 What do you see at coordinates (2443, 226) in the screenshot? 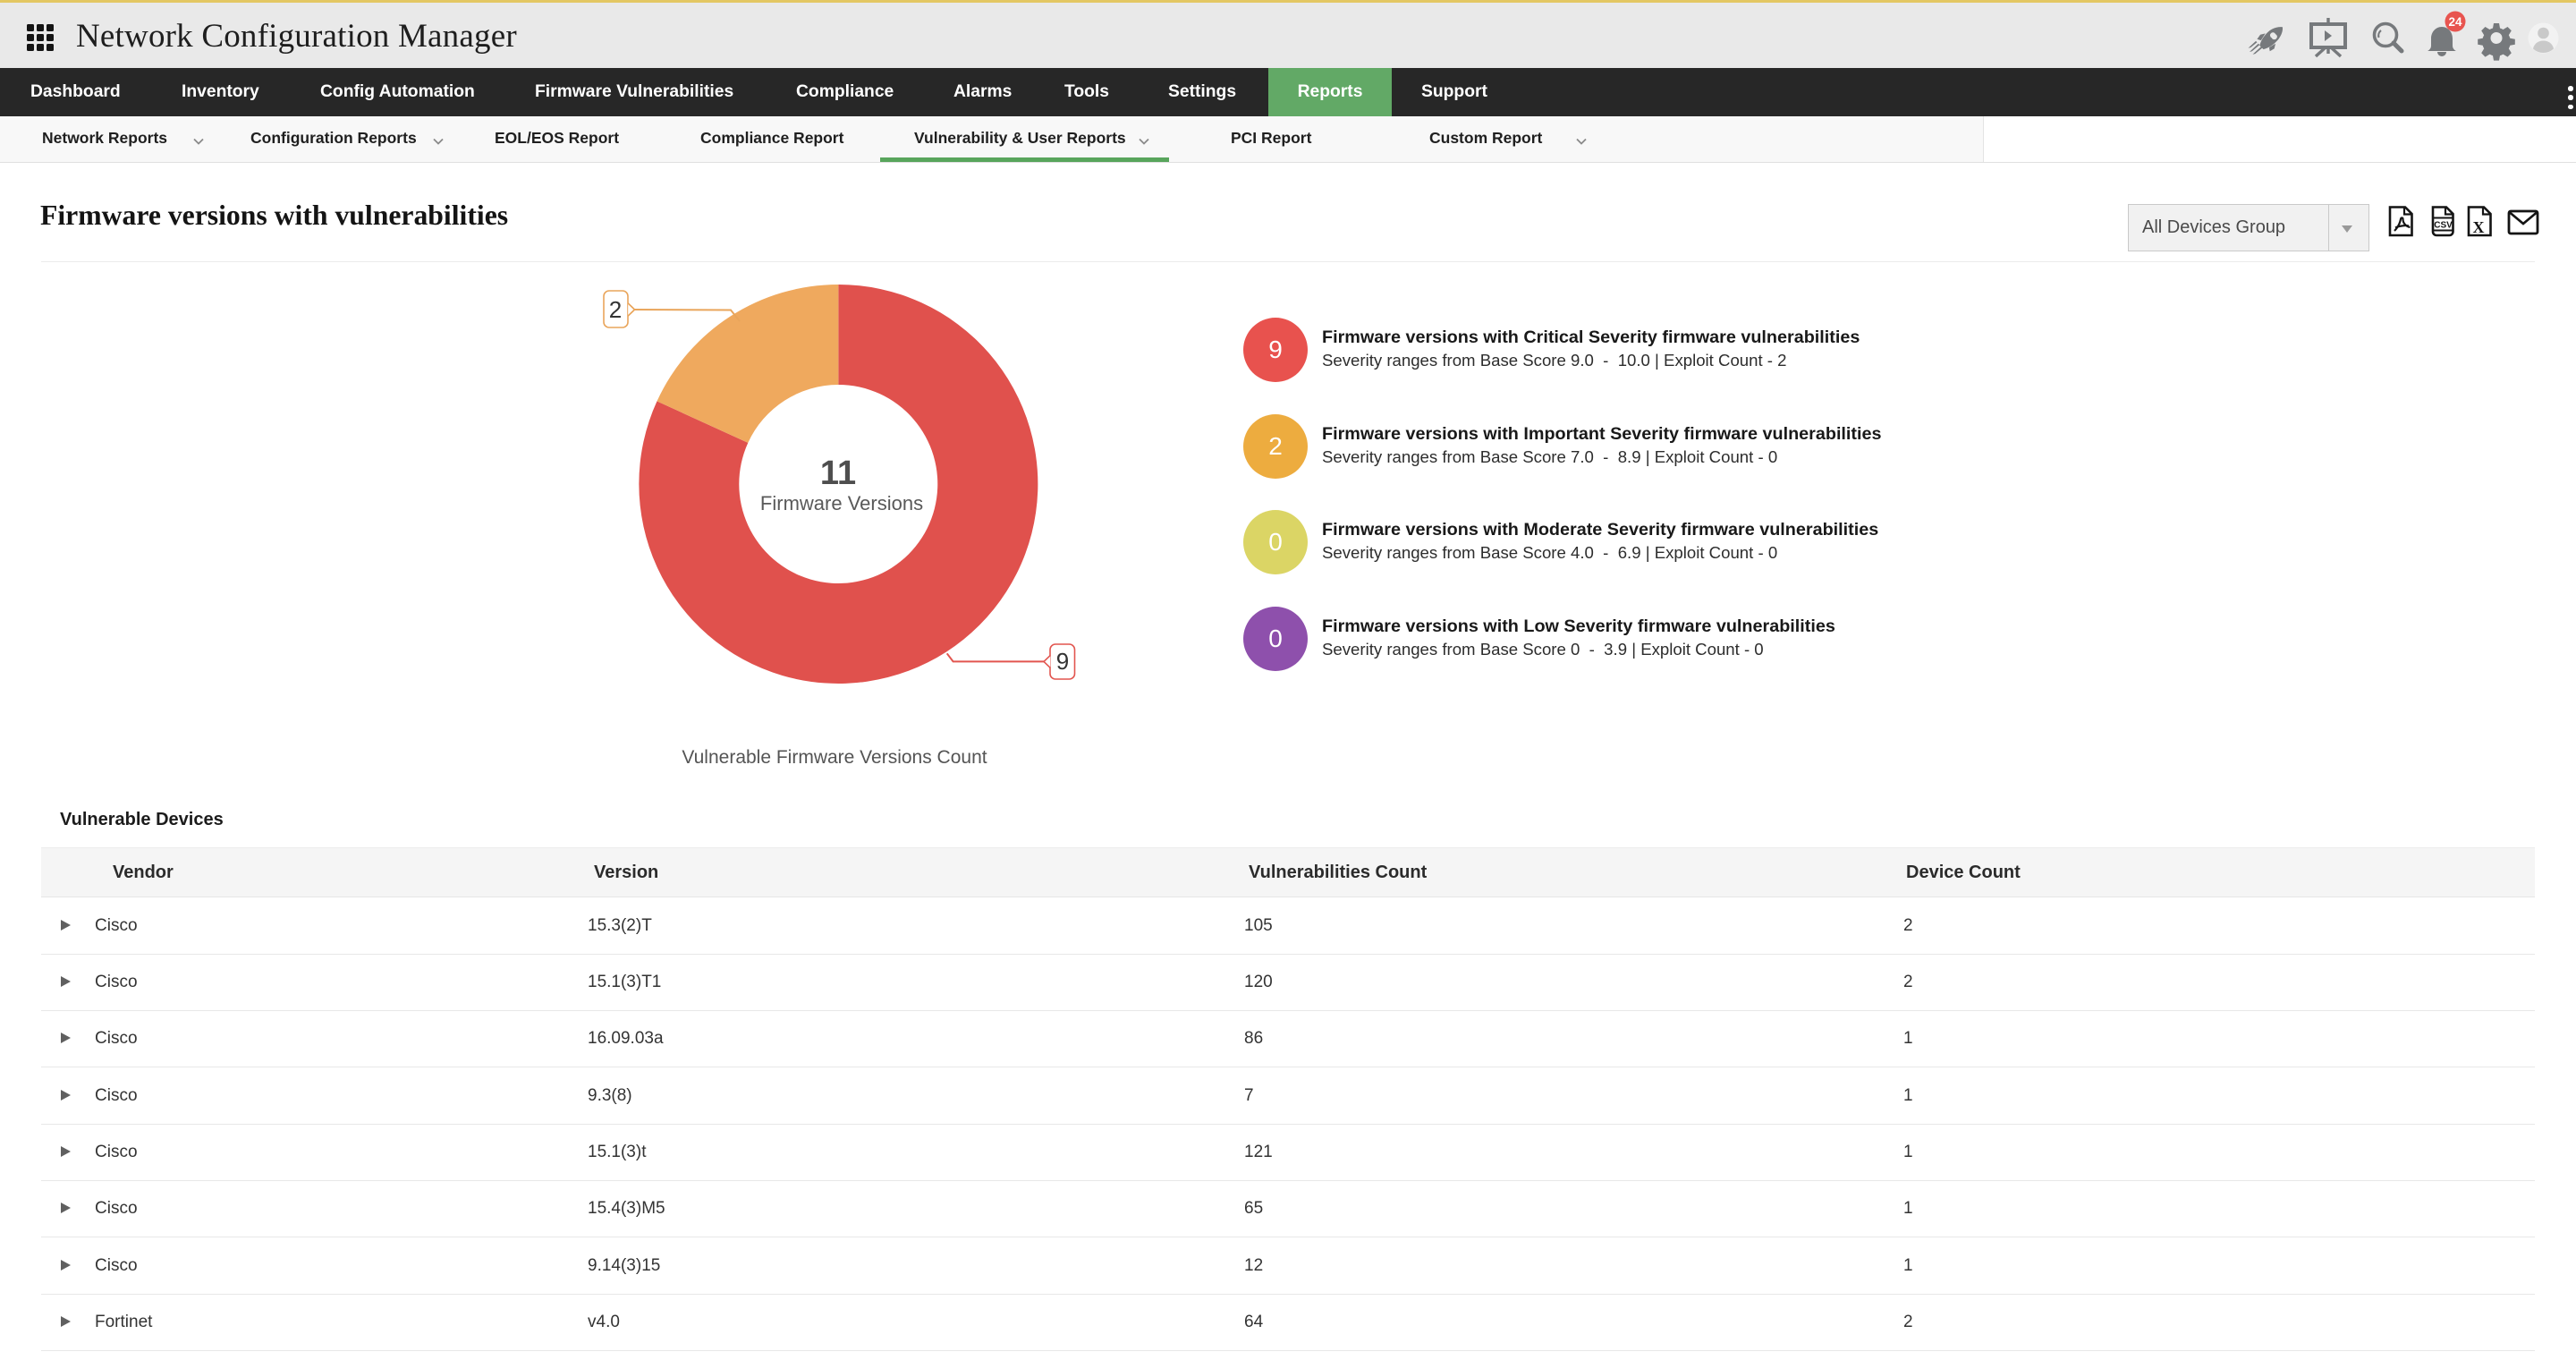
I see `svg-text: CSV` at bounding box center [2443, 226].